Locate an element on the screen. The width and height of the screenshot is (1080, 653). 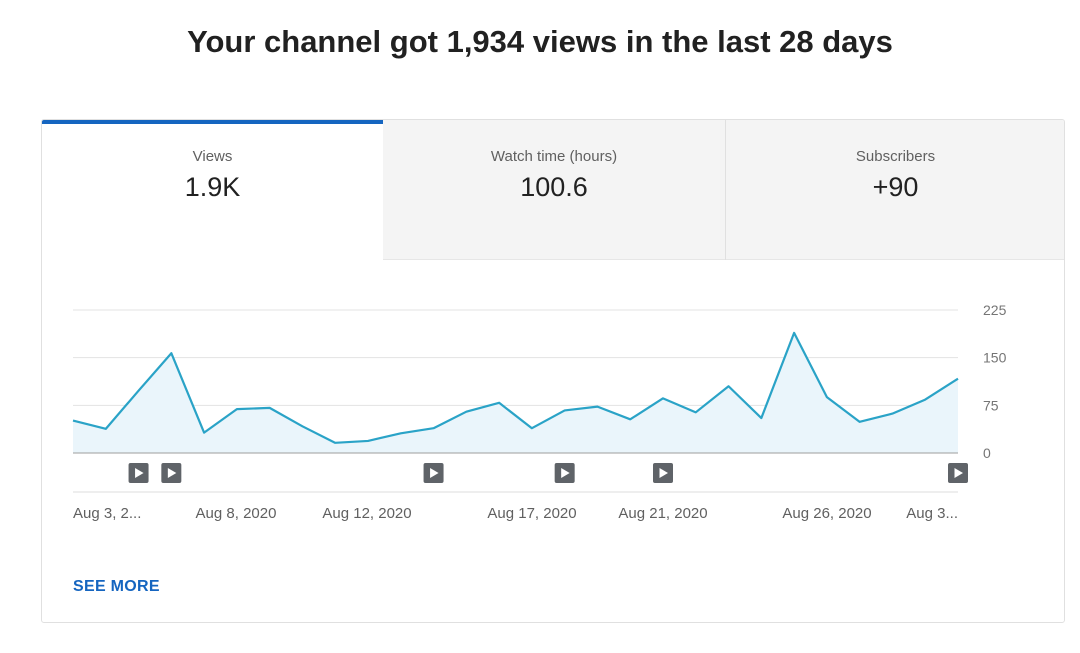
y-tick-label: 150 is located at coordinates (995, 358).